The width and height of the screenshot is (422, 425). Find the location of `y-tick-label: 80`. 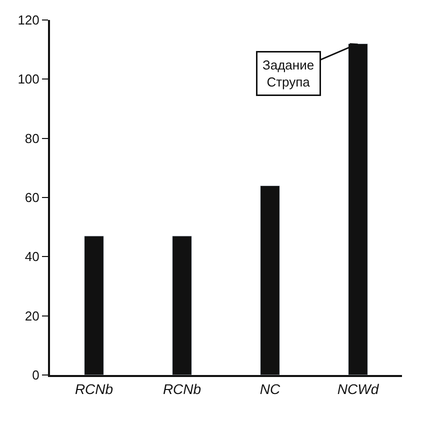

y-tick-label: 80 is located at coordinates (32, 138).